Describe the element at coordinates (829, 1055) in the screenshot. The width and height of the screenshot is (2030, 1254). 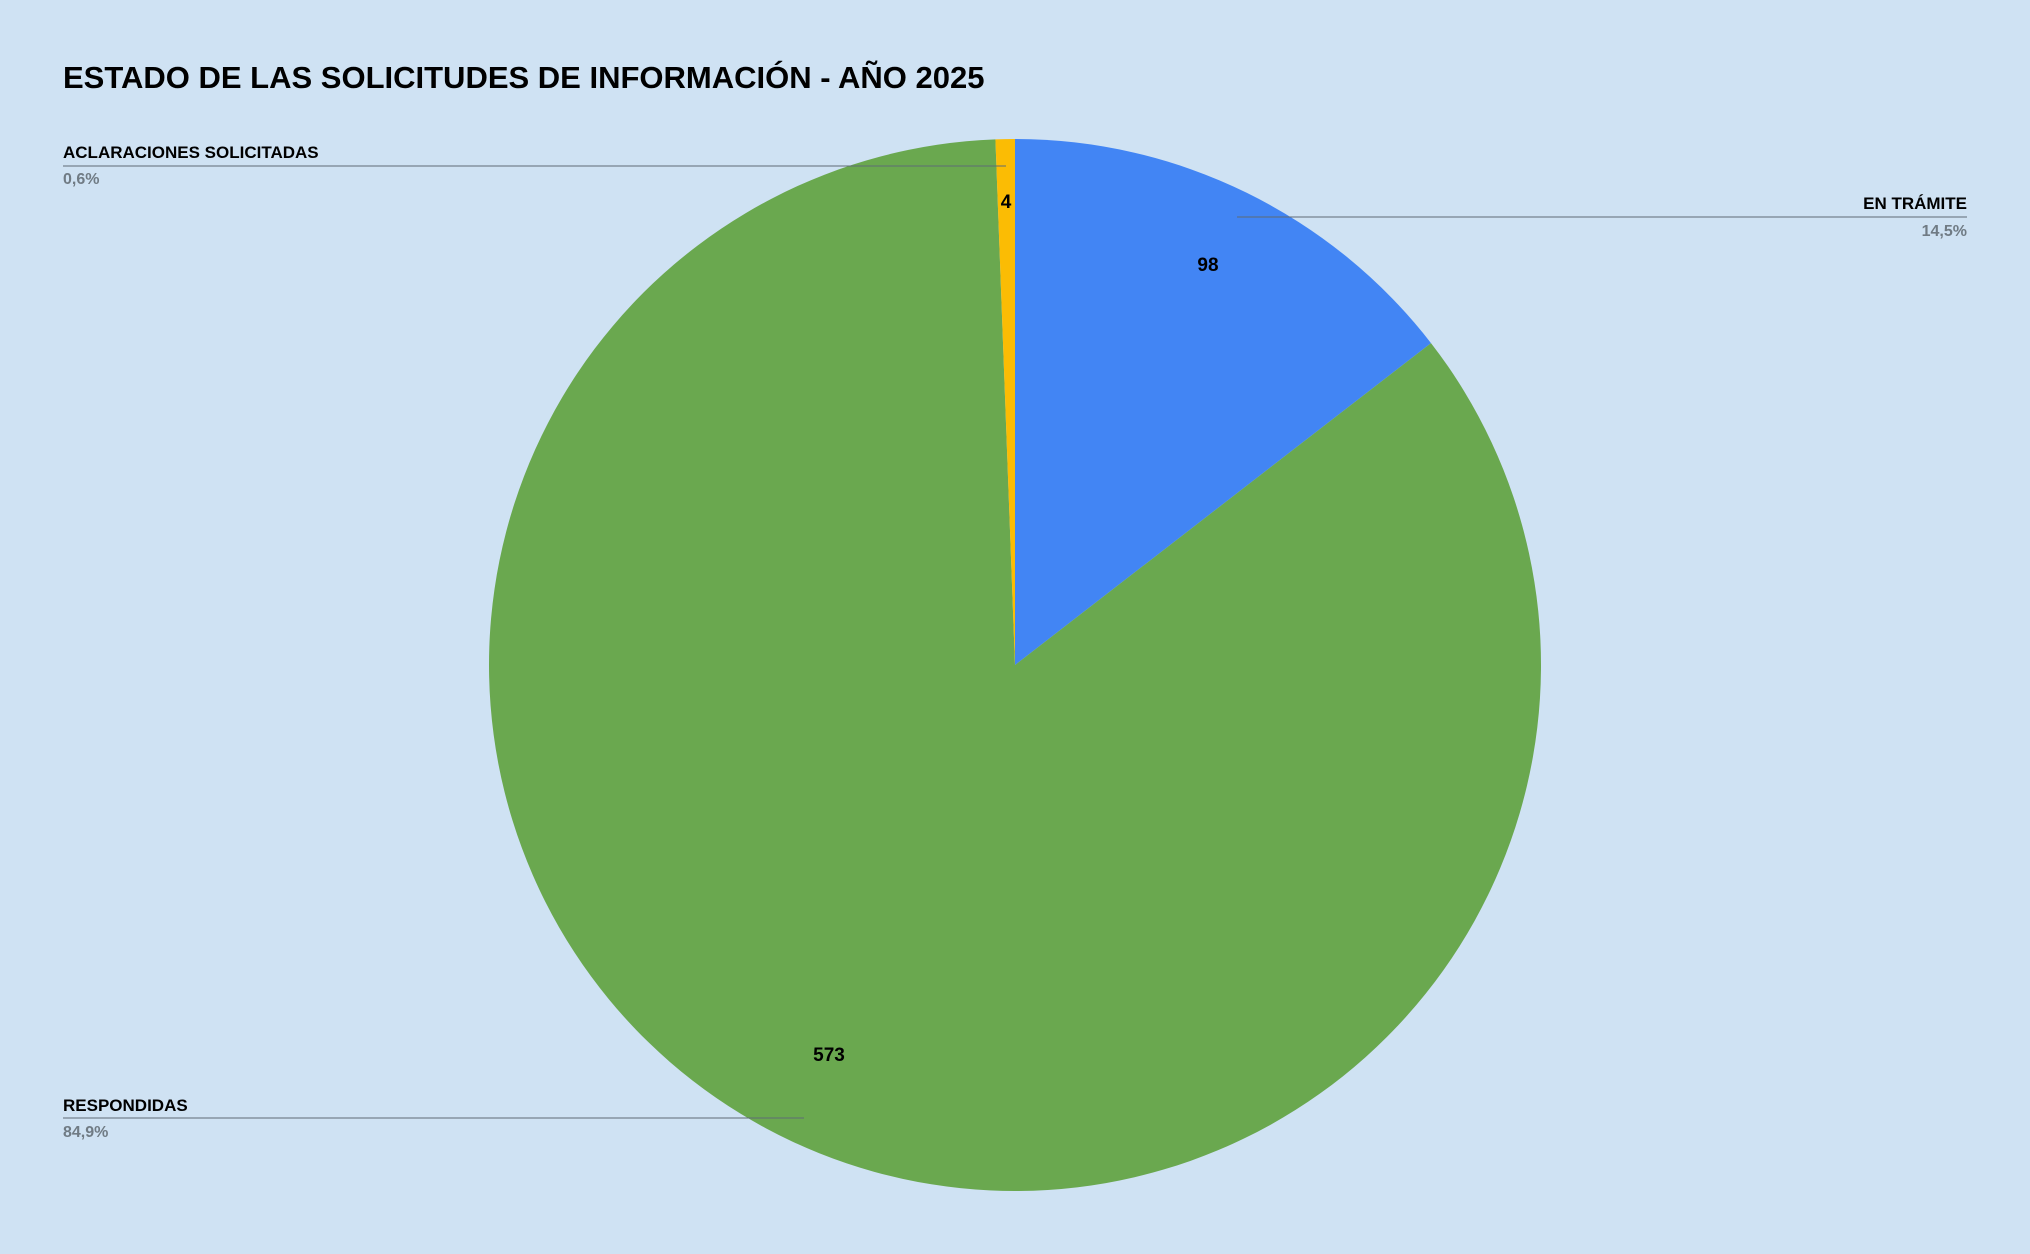
I see `data-label-respondidas: 573` at that location.